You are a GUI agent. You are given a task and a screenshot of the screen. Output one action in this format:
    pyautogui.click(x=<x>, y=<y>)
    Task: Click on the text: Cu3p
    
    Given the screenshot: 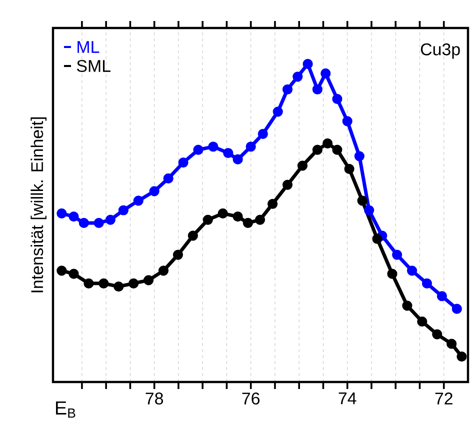 What is the action you would take?
    pyautogui.click(x=440, y=51)
    